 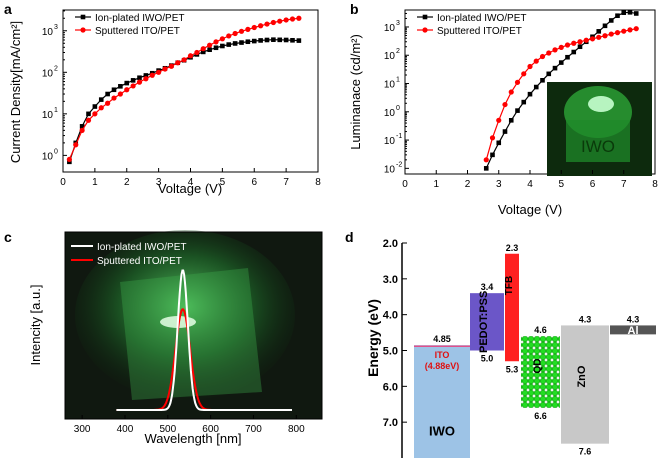 I want to click on plot-b-inset-text: IWO, so click(x=598, y=146).